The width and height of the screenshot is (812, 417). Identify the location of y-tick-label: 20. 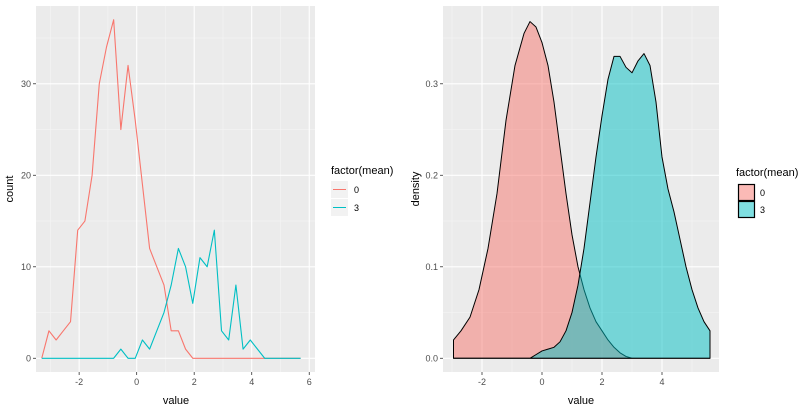
(26, 175).